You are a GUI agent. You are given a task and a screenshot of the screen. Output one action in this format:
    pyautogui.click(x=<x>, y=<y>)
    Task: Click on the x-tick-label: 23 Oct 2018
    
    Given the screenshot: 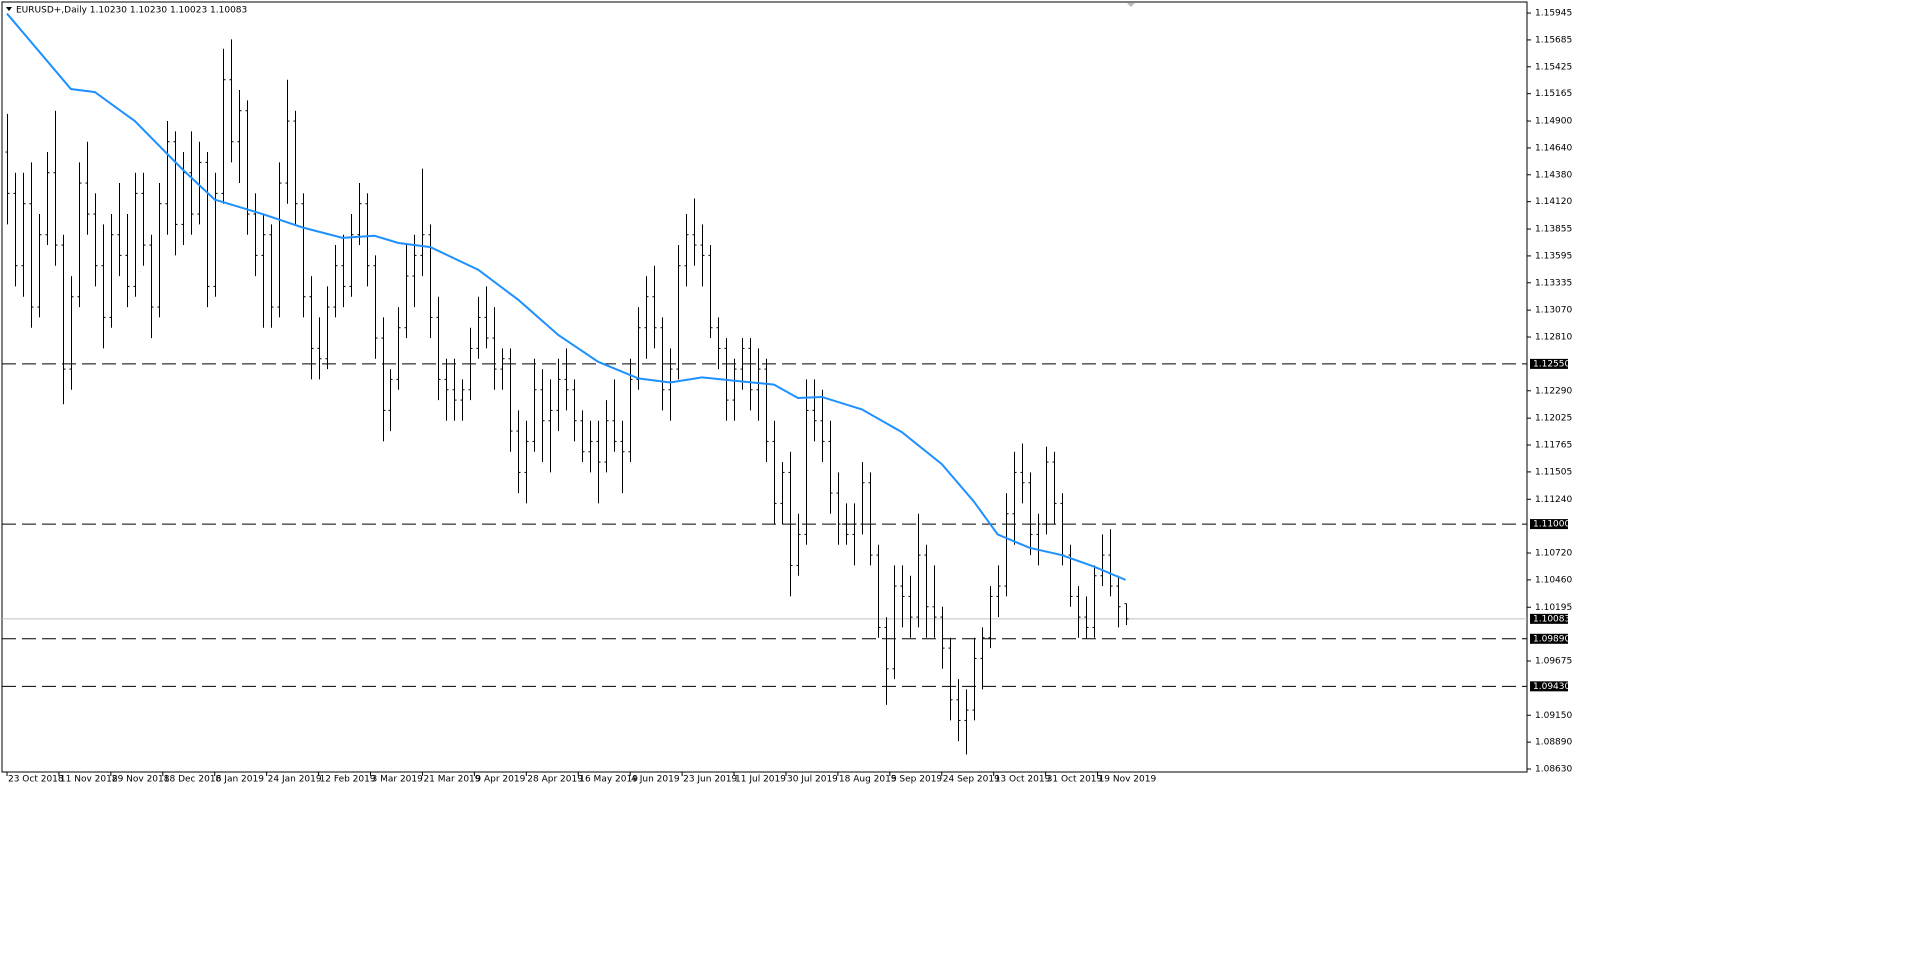 What is the action you would take?
    pyautogui.click(x=36, y=780)
    